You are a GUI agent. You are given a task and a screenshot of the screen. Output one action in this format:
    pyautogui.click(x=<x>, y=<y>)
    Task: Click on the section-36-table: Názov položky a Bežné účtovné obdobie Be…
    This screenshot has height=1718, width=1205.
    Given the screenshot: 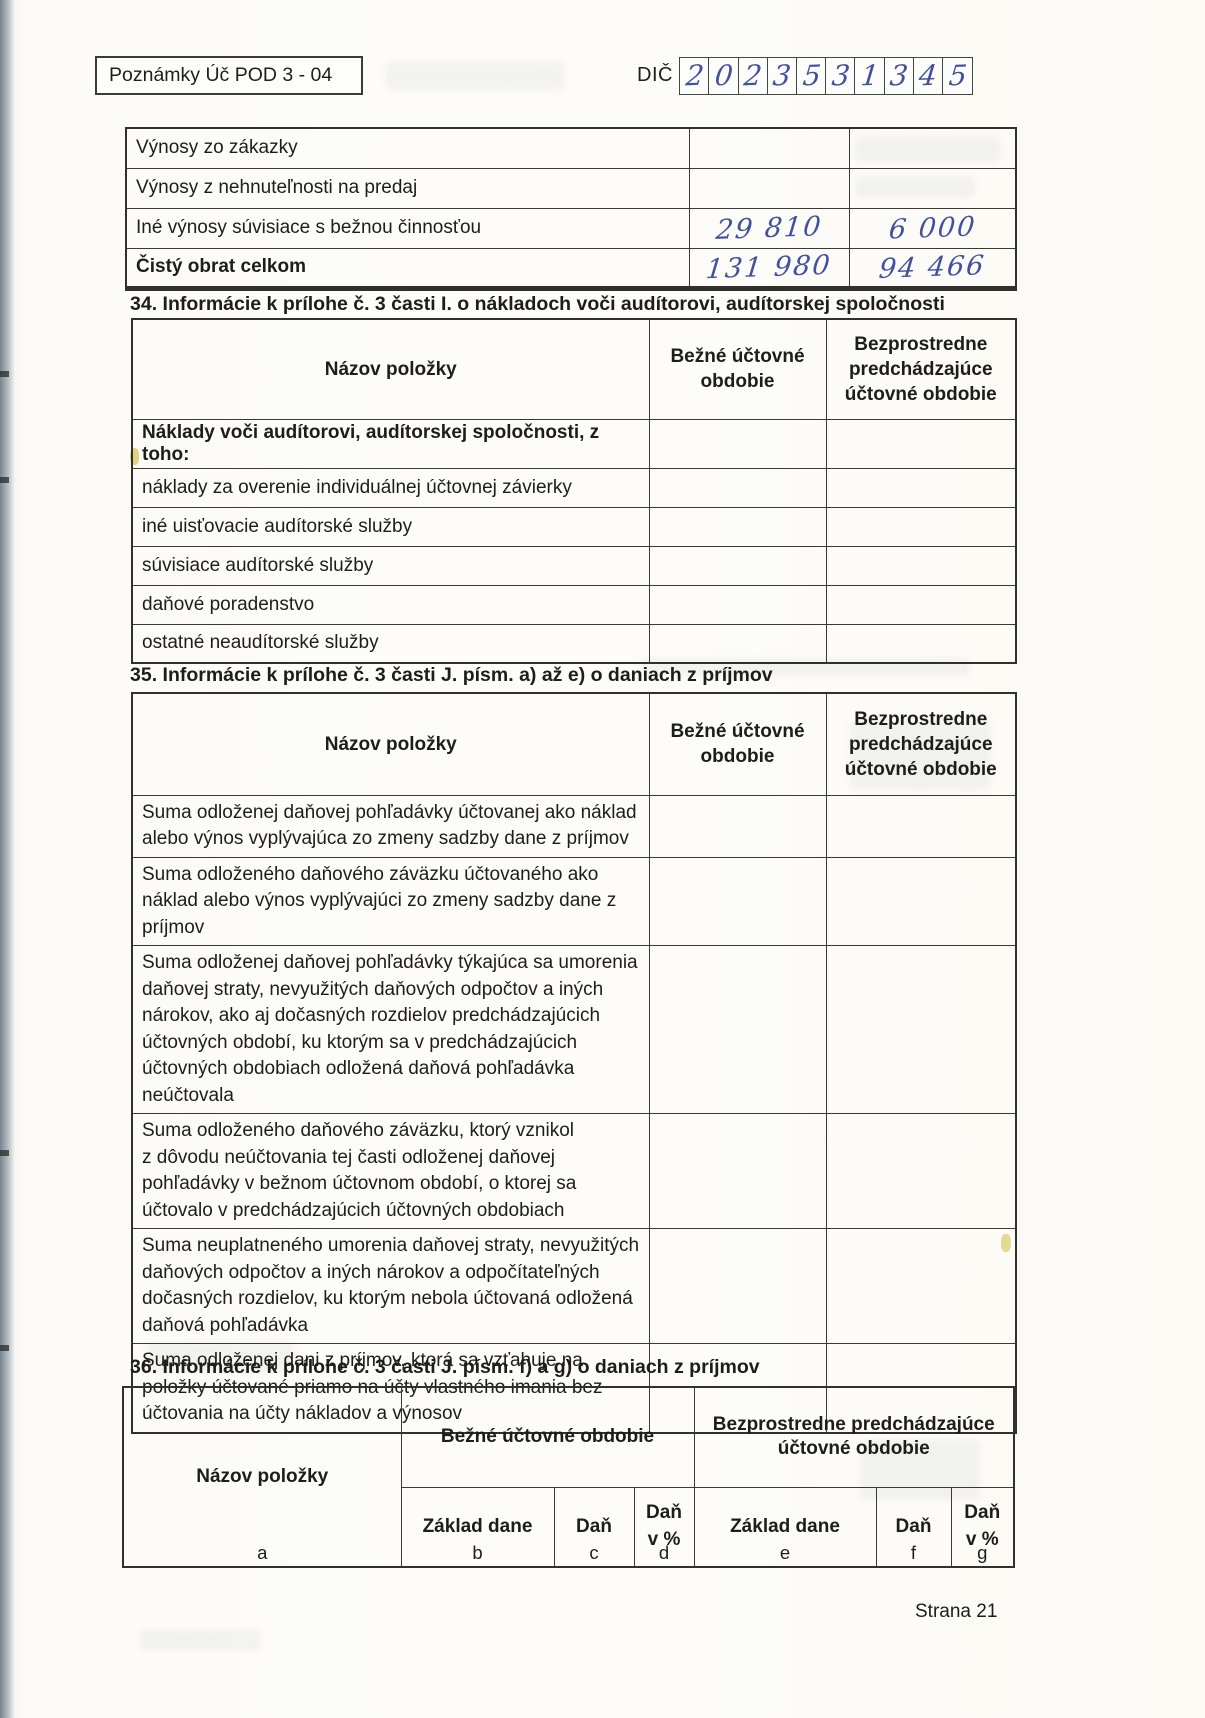 What is the action you would take?
    pyautogui.click(x=568, y=1477)
    